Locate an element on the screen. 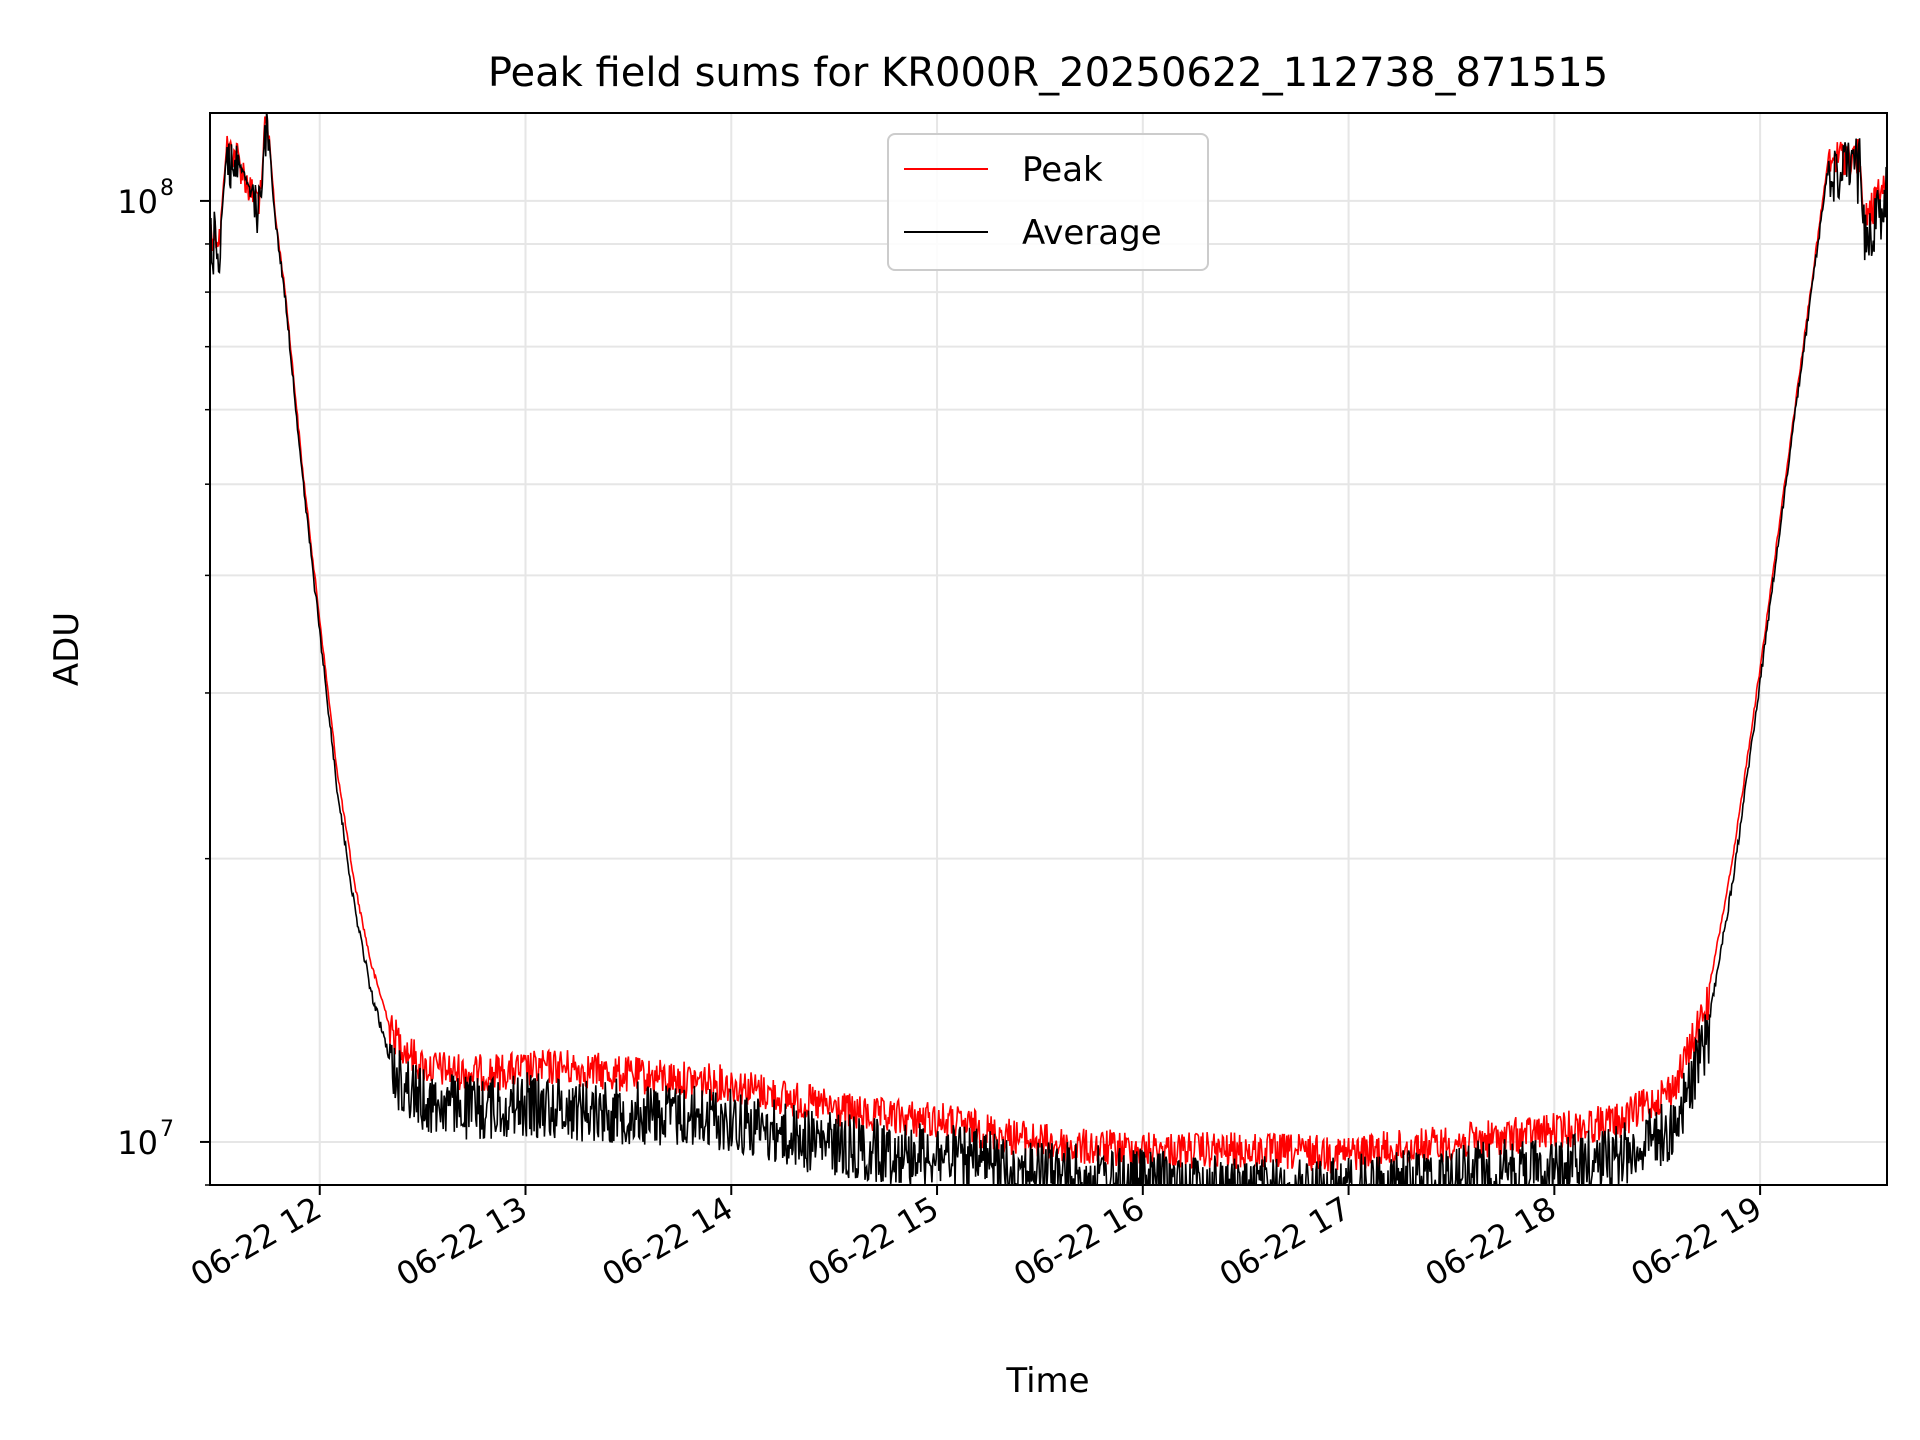 This screenshot has height=1440, width=1920. y-tick-label-exponent: 7 is located at coordinates (167, 1129).